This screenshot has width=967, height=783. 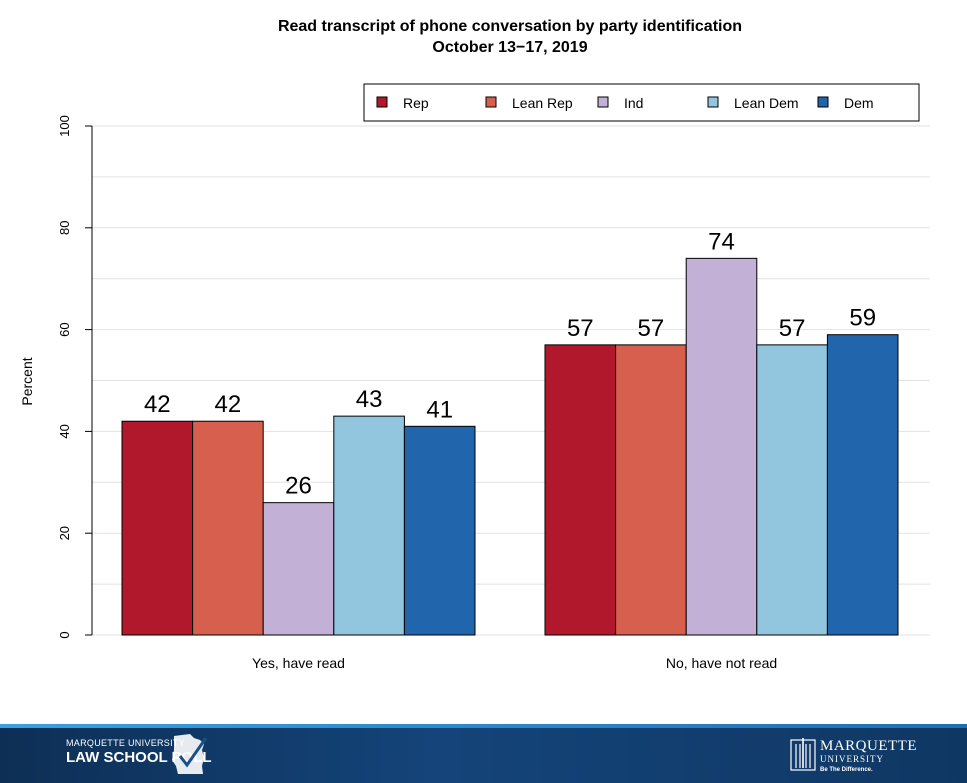 I want to click on legend-label: Lean Rep, so click(x=542, y=103).